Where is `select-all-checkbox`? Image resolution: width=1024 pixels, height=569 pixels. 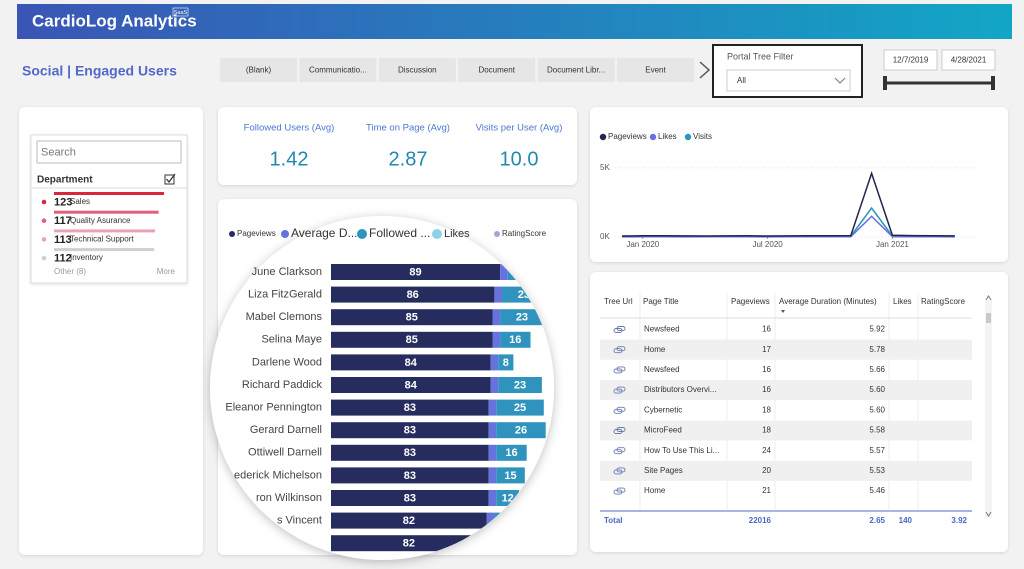 select-all-checkbox is located at coordinates (169, 179).